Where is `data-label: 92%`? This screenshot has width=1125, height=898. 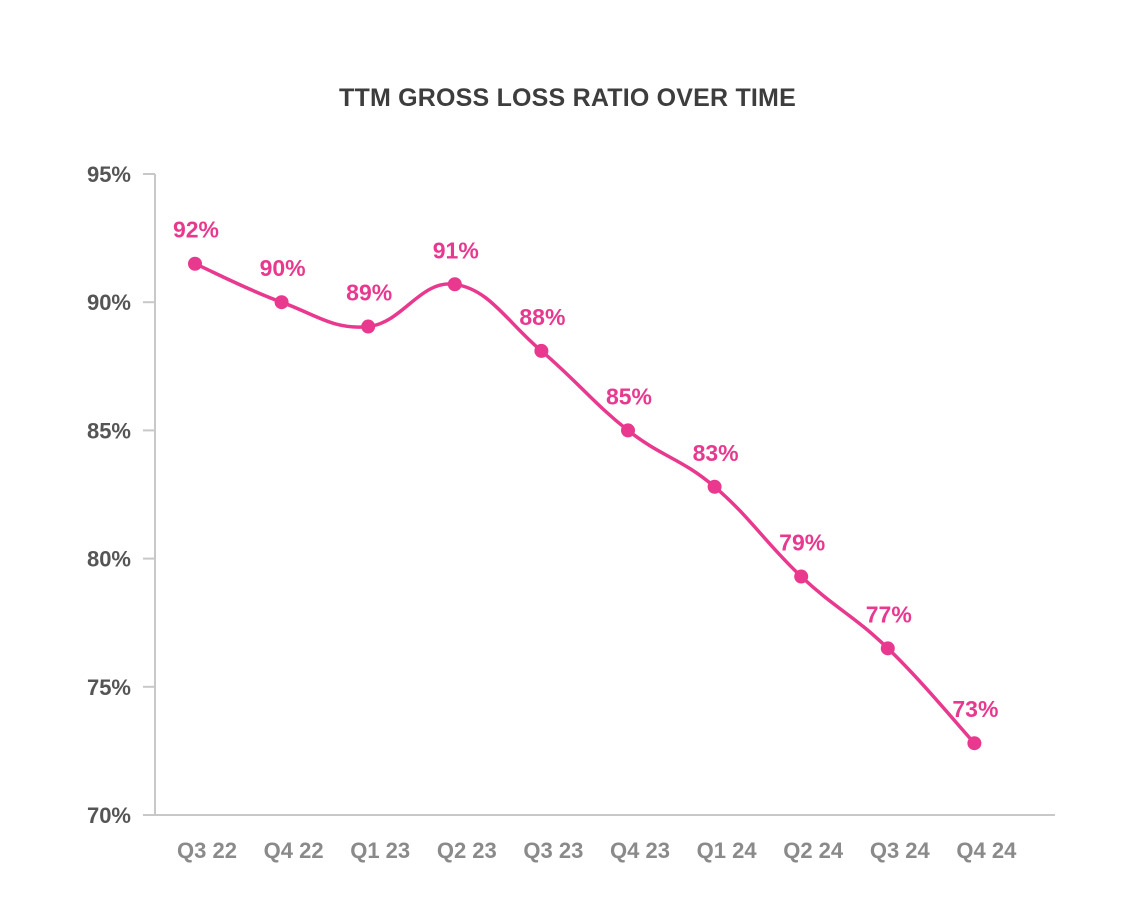
data-label: 92% is located at coordinates (196, 230).